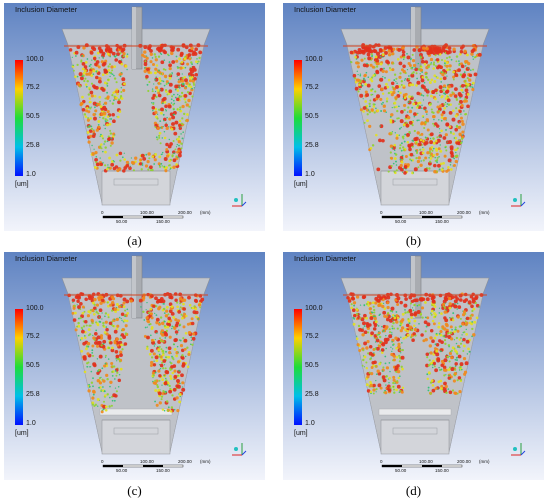 The height and width of the screenshot is (501, 550). Describe the element at coordinates (298, 118) in the screenshot. I see `colorbar` at that location.